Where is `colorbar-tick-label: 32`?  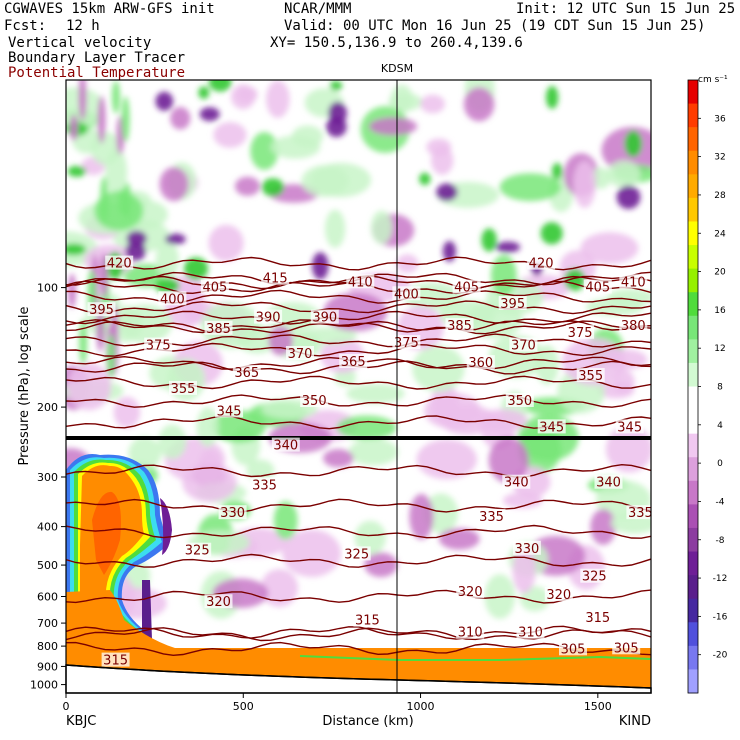
colorbar-tick-label: 32 is located at coordinates (719, 158).